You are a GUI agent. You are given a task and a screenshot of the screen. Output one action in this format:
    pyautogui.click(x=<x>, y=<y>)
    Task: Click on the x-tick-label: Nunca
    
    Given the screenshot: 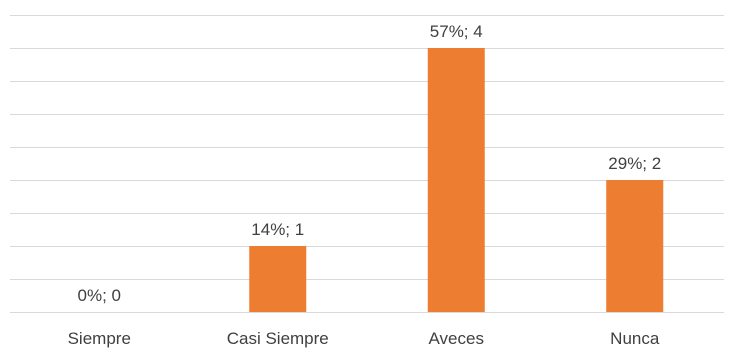 What is the action you would take?
    pyautogui.click(x=635, y=338)
    